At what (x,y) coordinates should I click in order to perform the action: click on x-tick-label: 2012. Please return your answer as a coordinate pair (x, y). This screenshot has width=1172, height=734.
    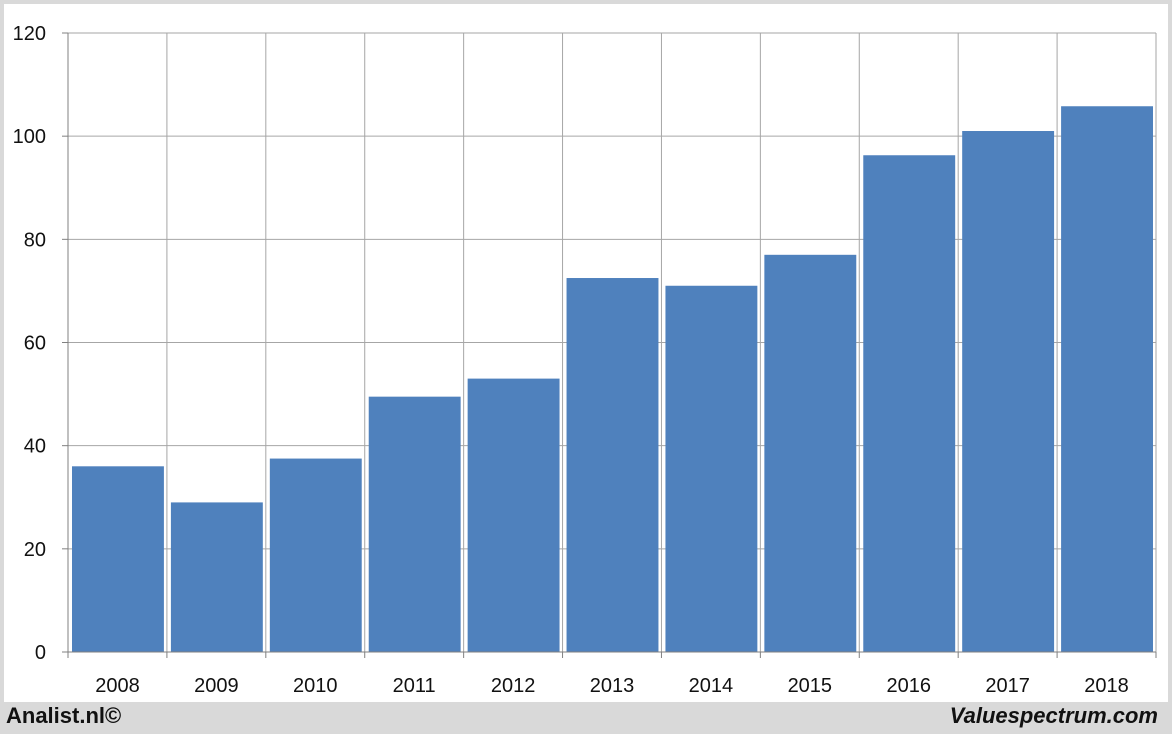
    Looking at the image, I should click on (513, 686).